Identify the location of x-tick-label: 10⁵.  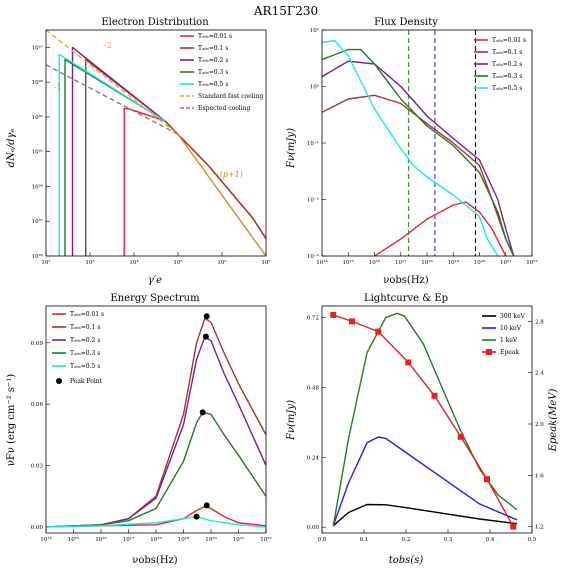
(177, 262).